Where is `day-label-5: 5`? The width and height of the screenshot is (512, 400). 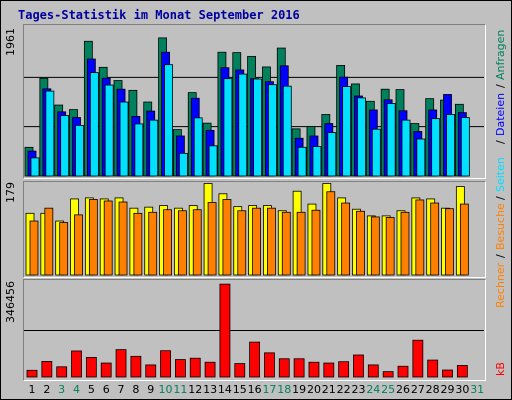 day-label-5: 5 is located at coordinates (91, 389).